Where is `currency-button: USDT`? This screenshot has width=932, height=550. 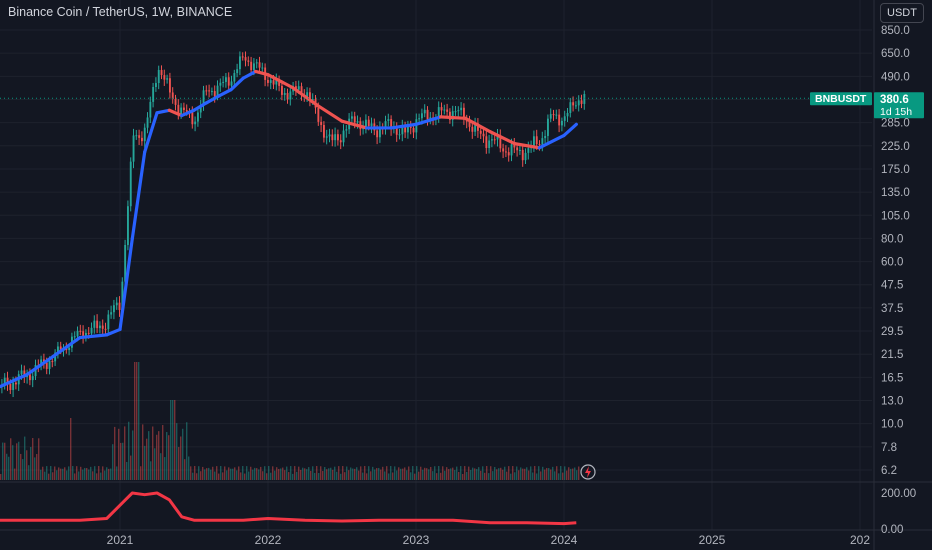
currency-button: USDT is located at coordinates (902, 13).